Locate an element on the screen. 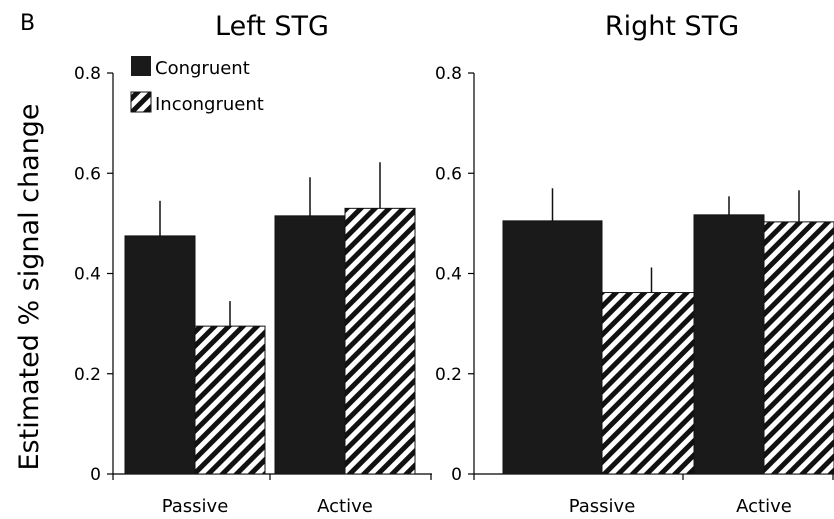  legend-swatch-incongruent is located at coordinates (141, 102).